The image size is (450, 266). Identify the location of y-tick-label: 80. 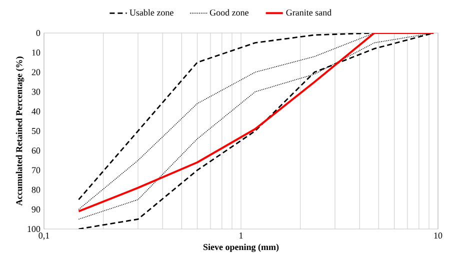
(36, 189).